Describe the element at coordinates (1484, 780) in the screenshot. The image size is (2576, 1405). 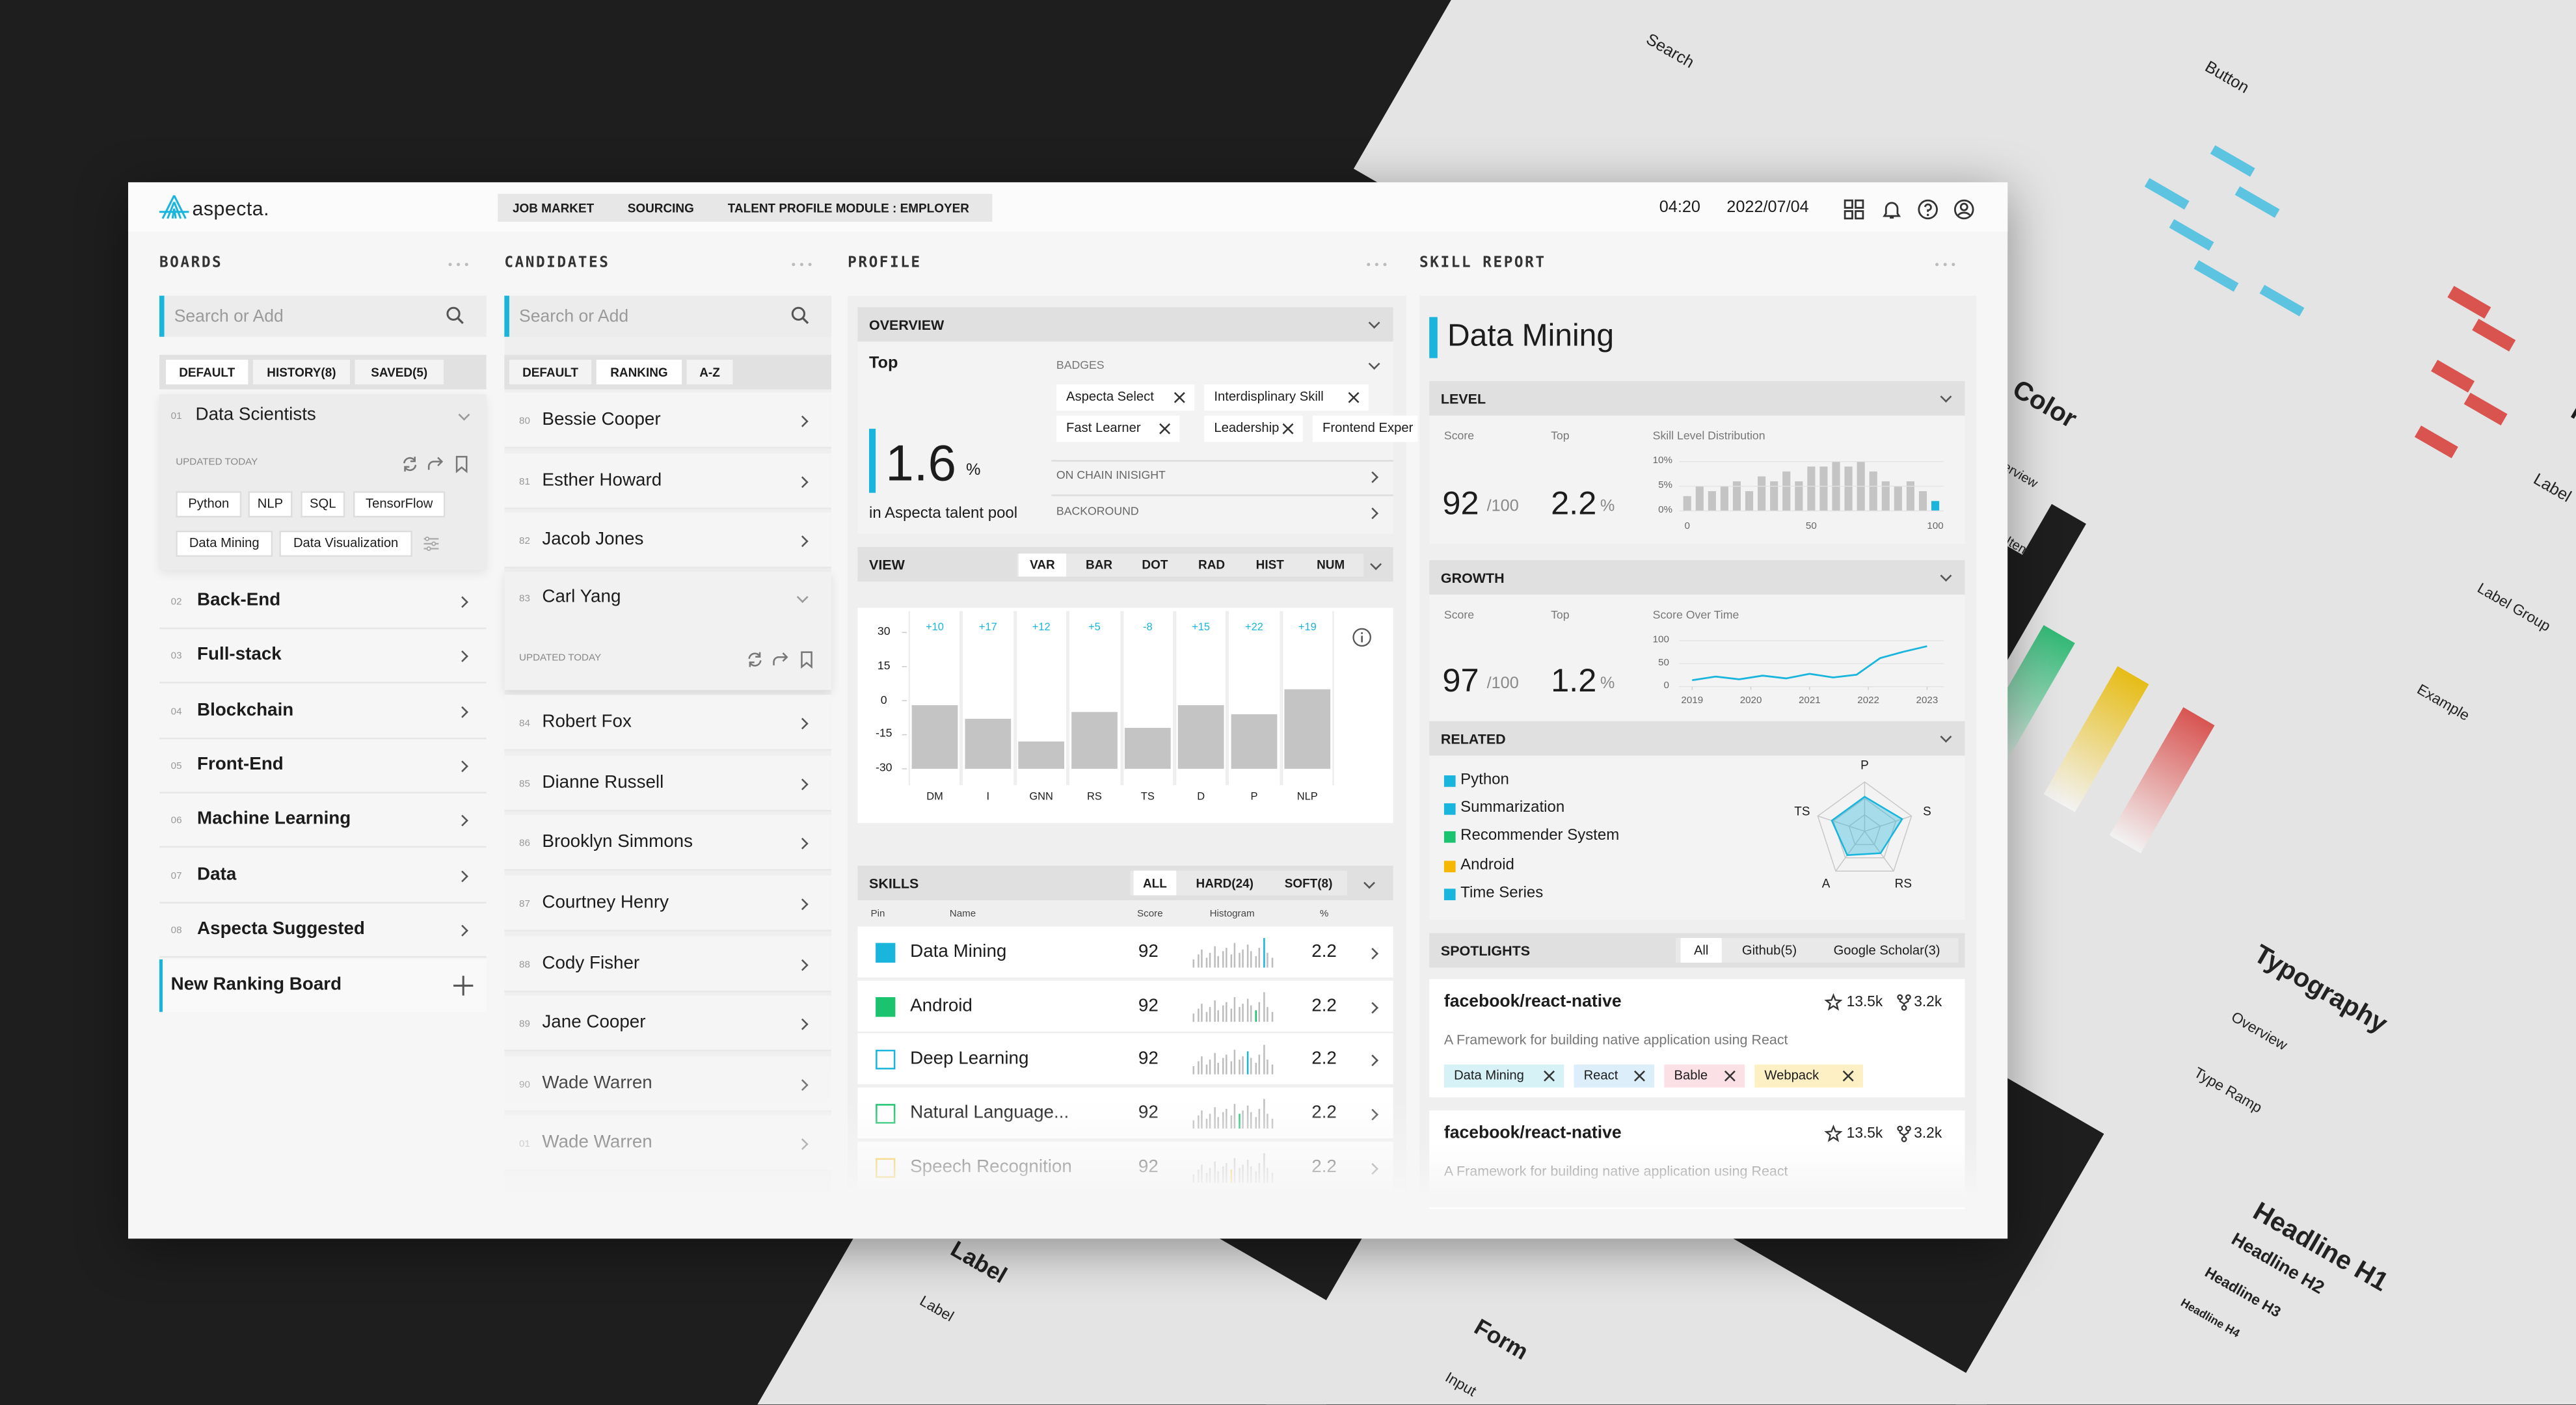
I see `related-name: Python` at that location.